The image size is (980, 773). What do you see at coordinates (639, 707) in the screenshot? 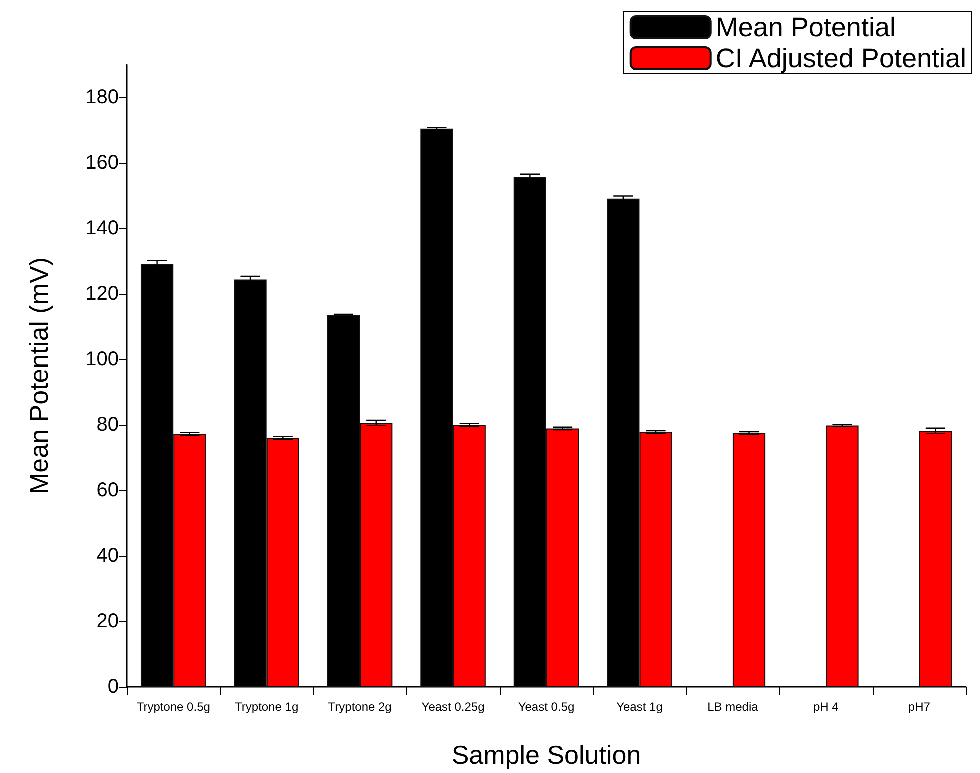
I see `x-tick-label: Yeast 1g` at bounding box center [639, 707].